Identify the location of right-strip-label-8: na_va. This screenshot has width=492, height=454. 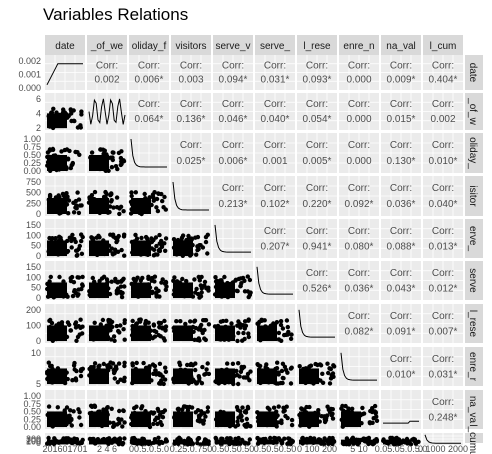
(472, 410).